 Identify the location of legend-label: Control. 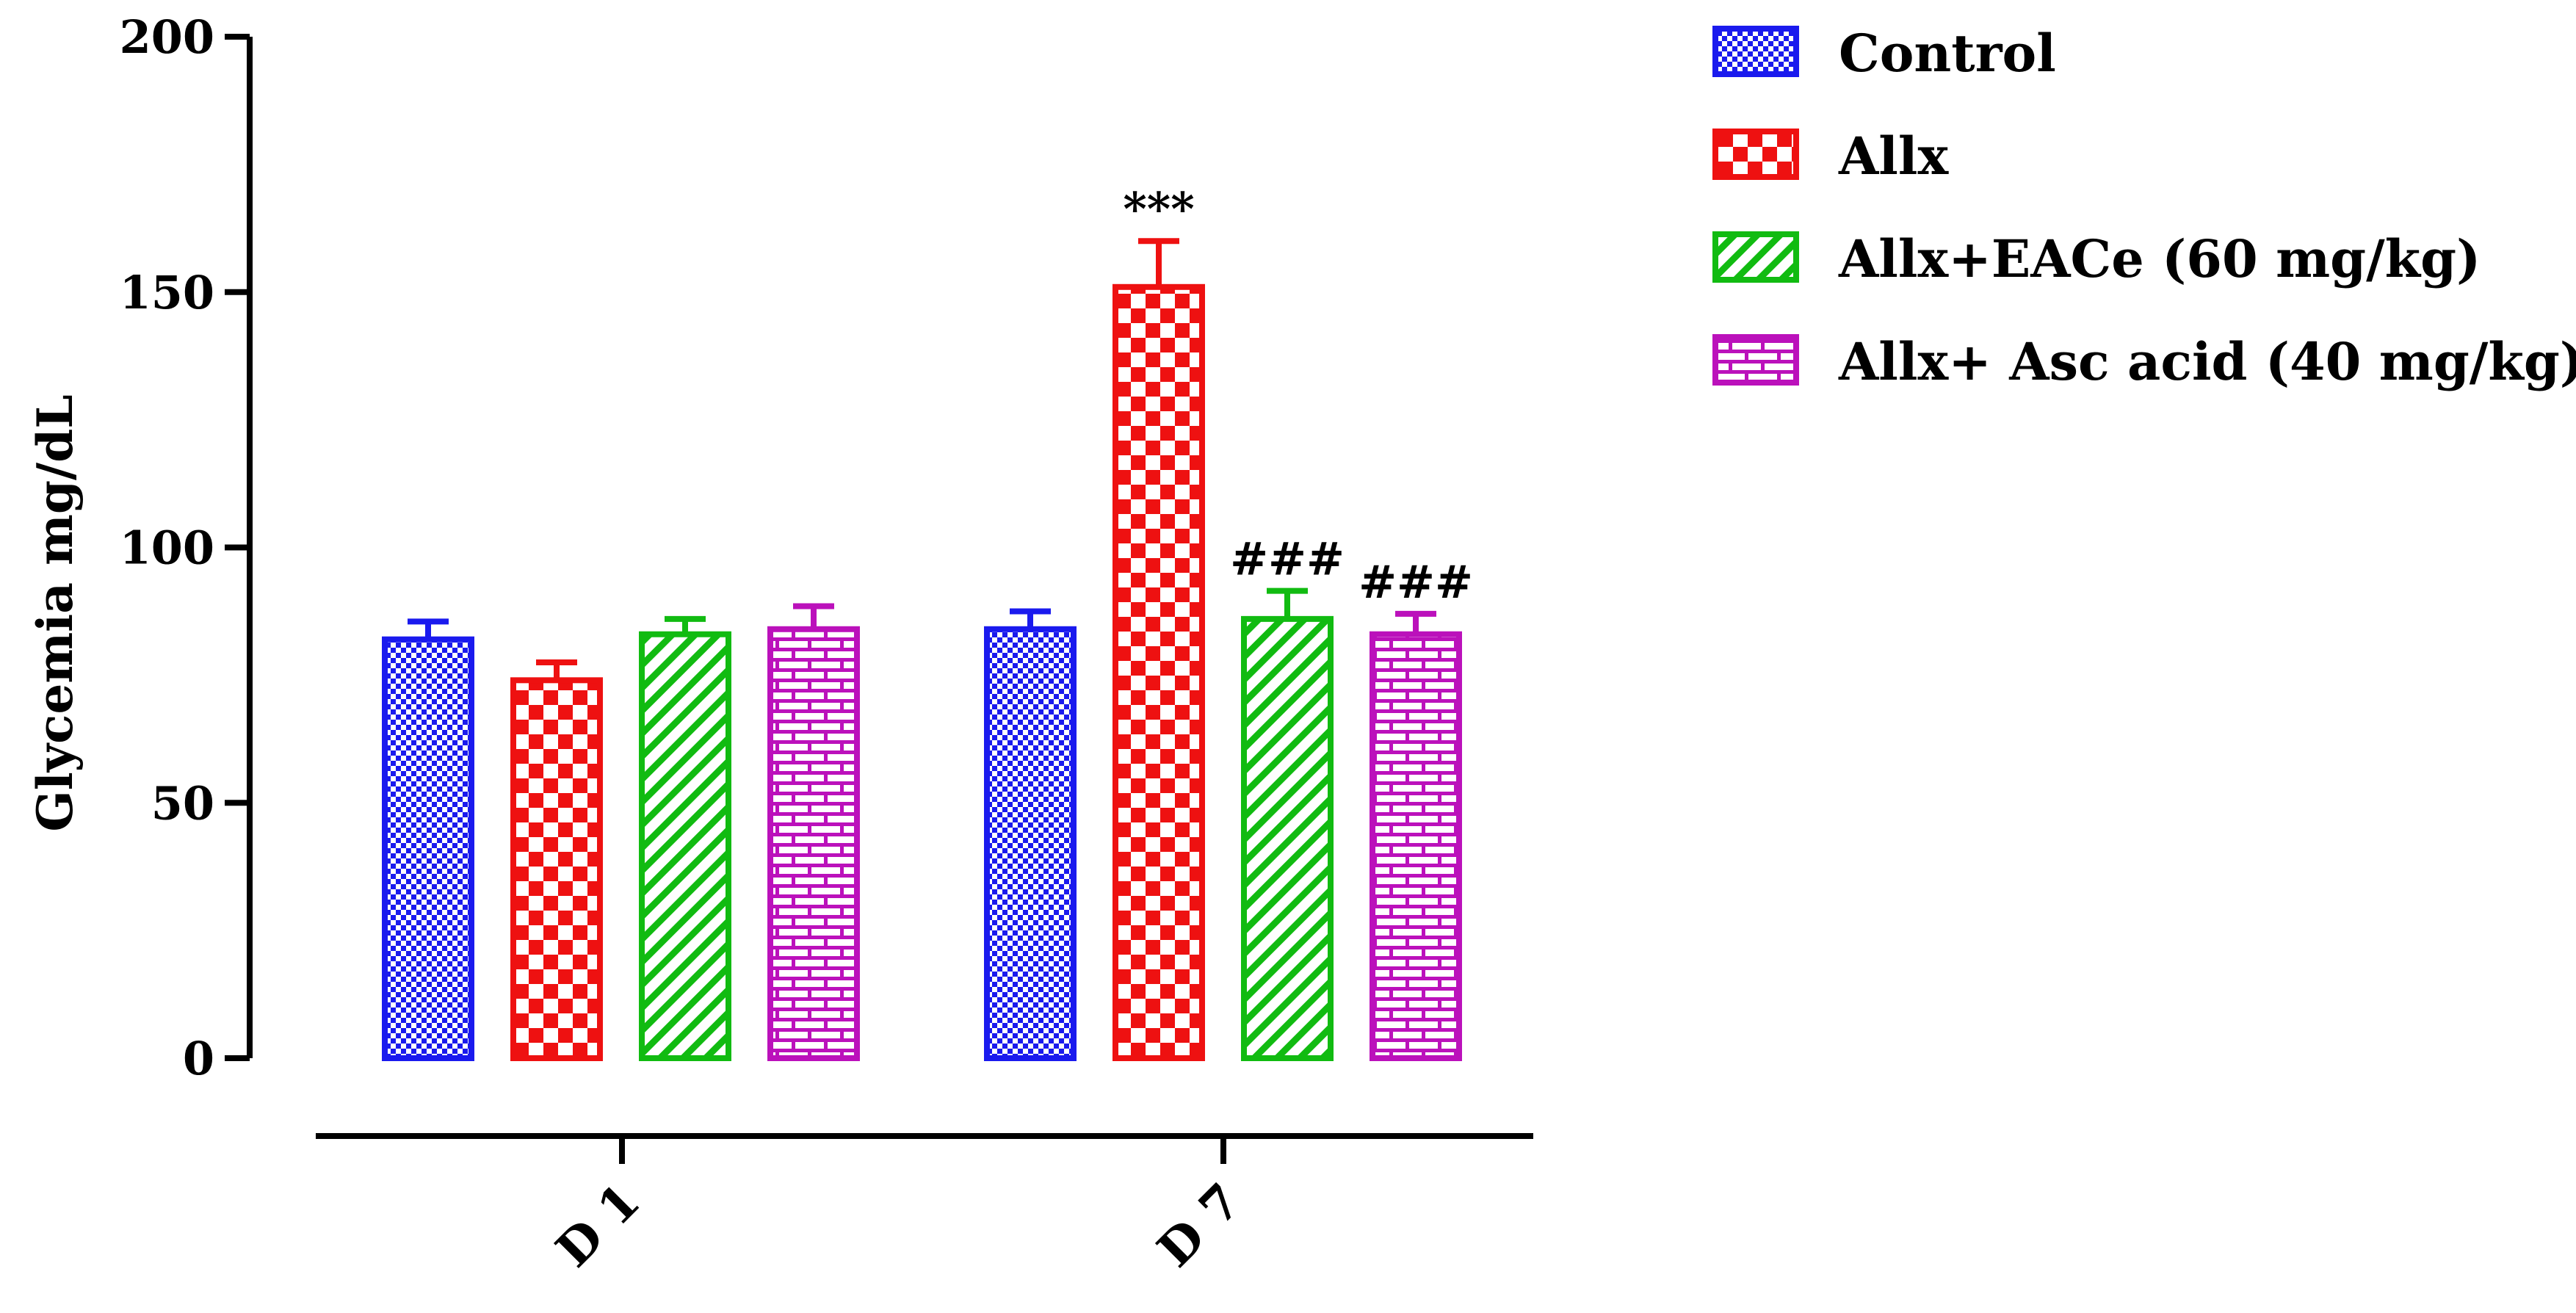
(1947, 54).